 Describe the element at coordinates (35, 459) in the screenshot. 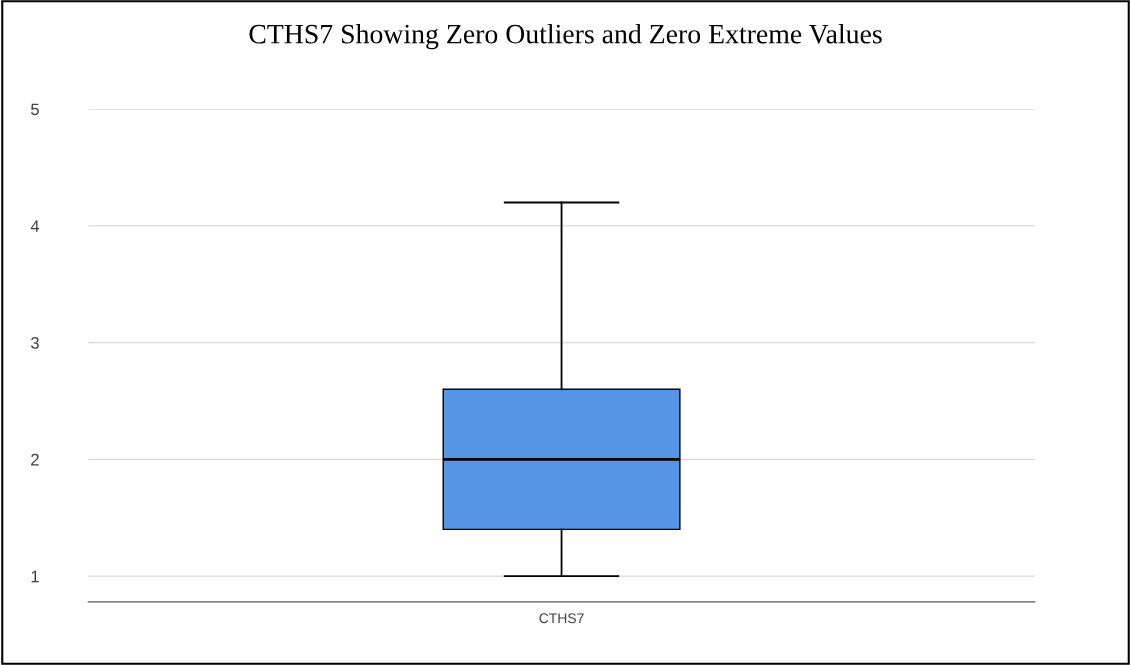

I see `y-tick-label: 2` at that location.